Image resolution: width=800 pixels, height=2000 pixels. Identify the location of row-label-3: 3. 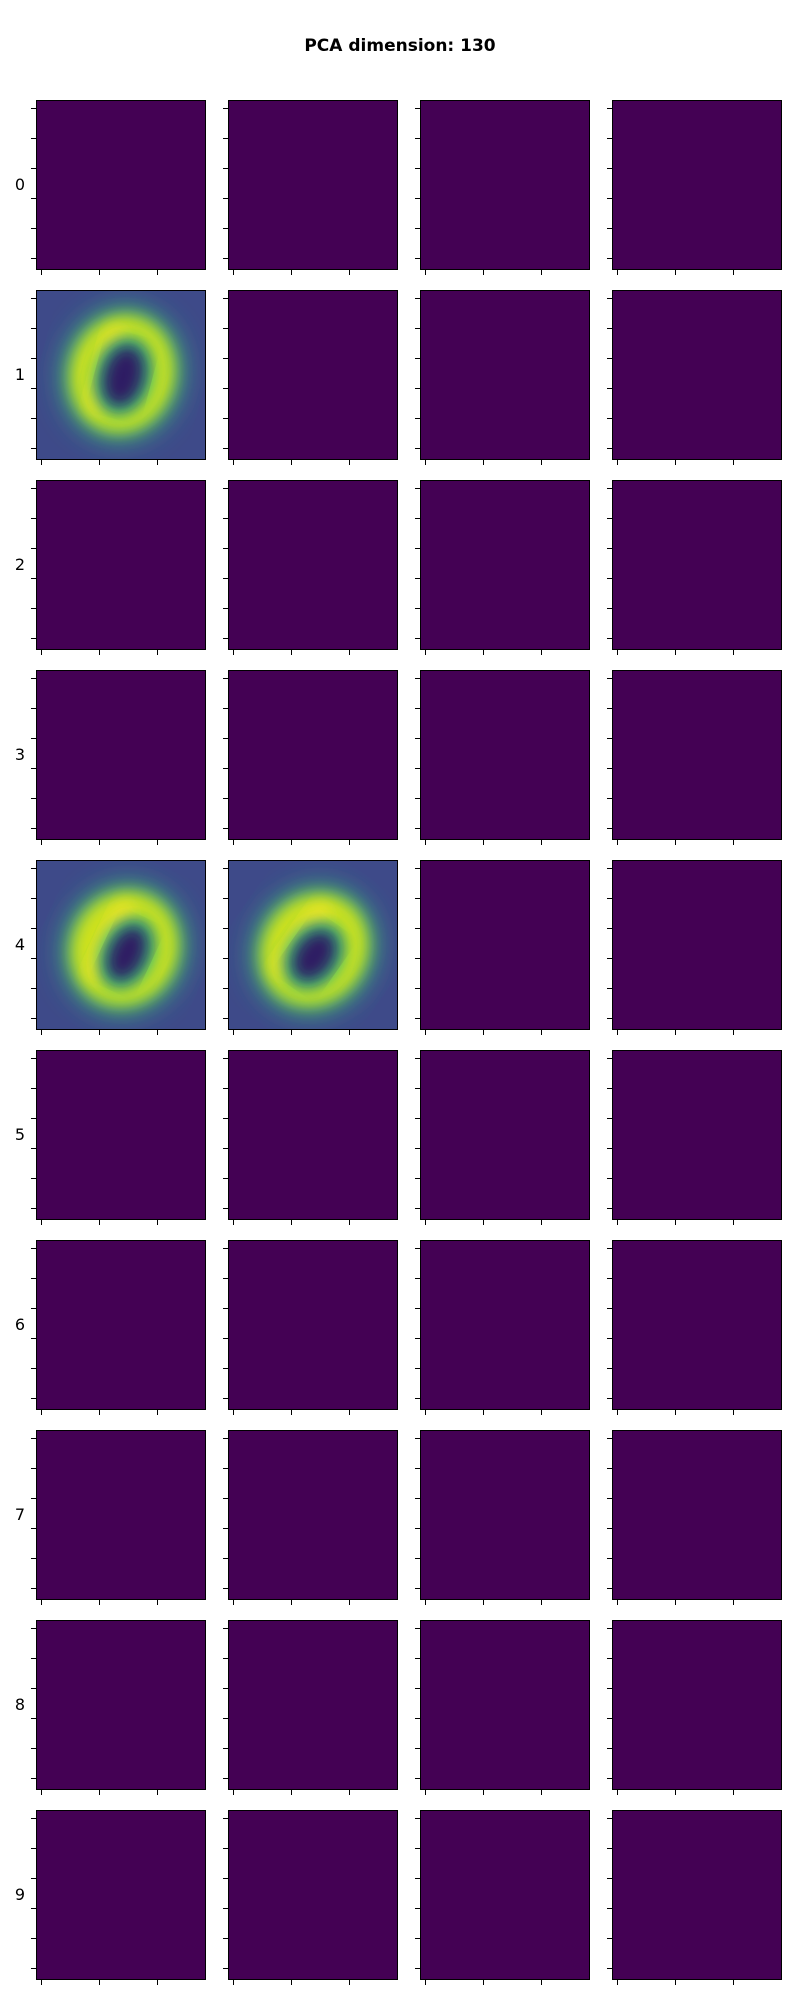
(20, 754).